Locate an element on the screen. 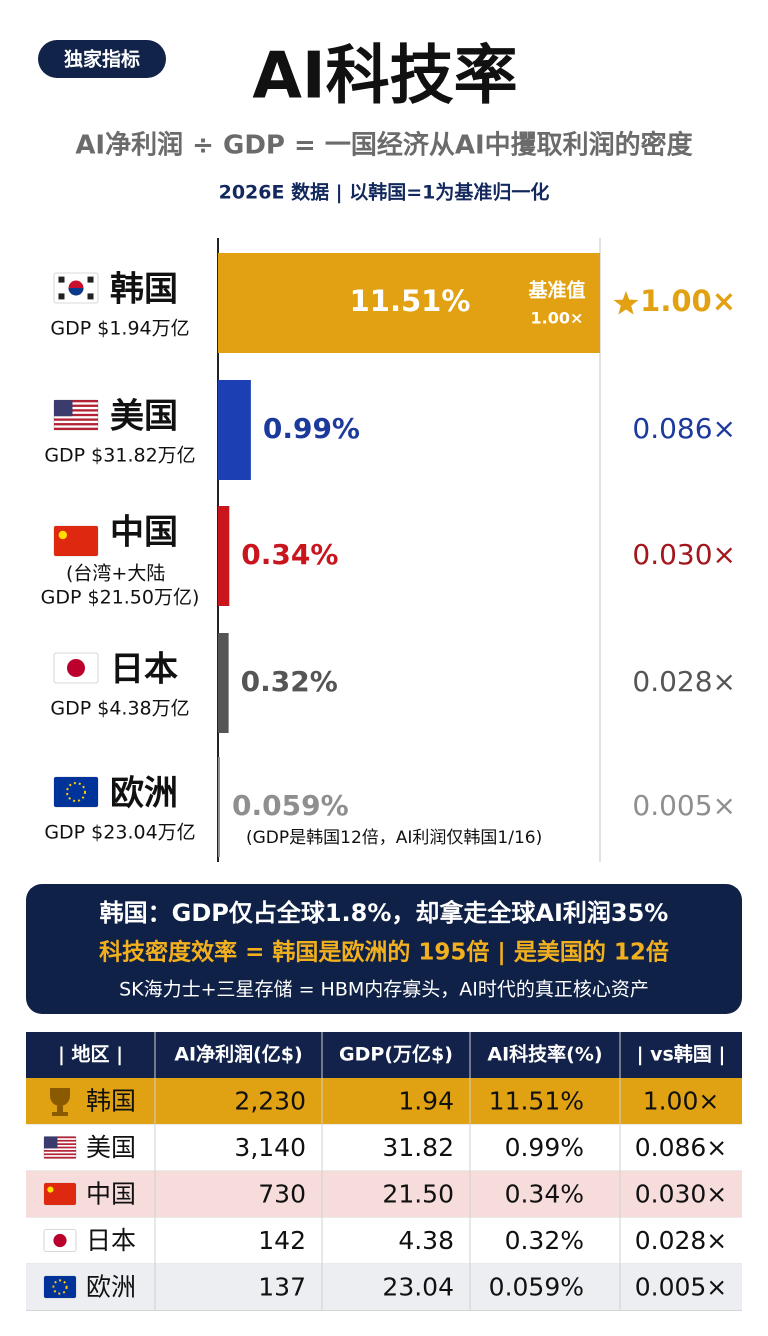  bar-note: (GDP是韩国12倍，AI利润仅韩国1/16) is located at coordinates (394, 838).